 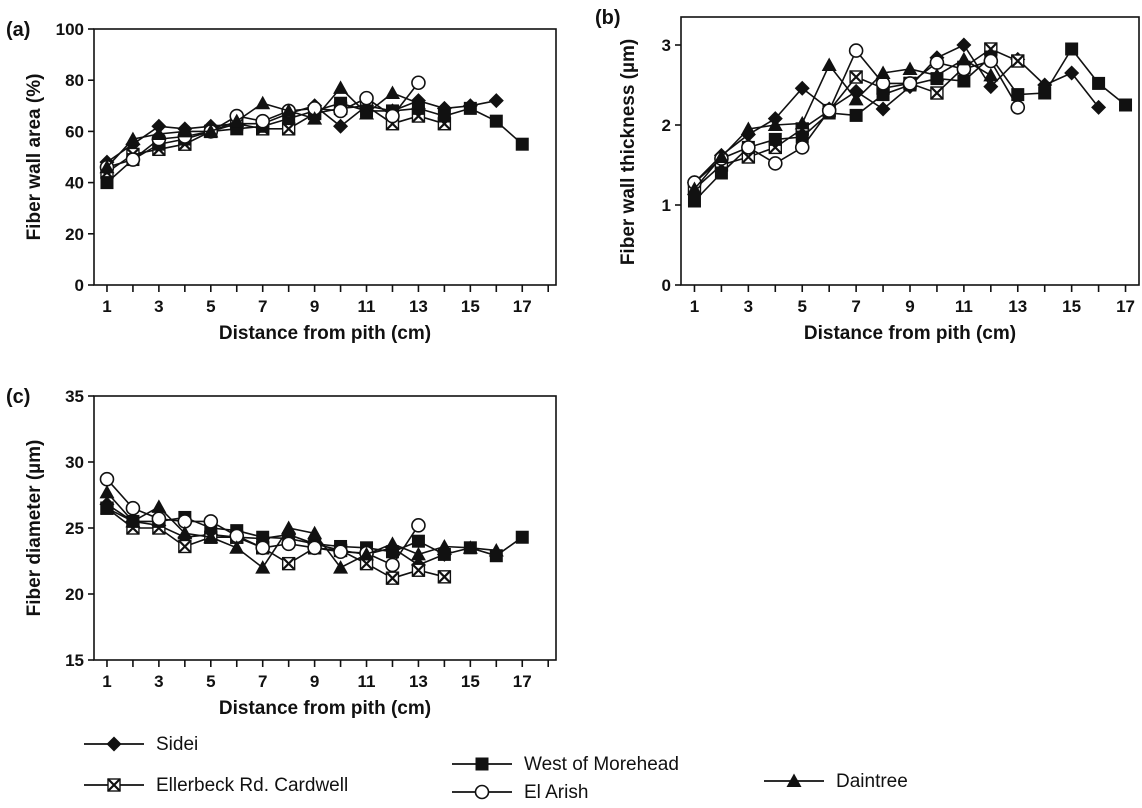 I want to click on legend-item: El Arish, so click(x=520, y=792).